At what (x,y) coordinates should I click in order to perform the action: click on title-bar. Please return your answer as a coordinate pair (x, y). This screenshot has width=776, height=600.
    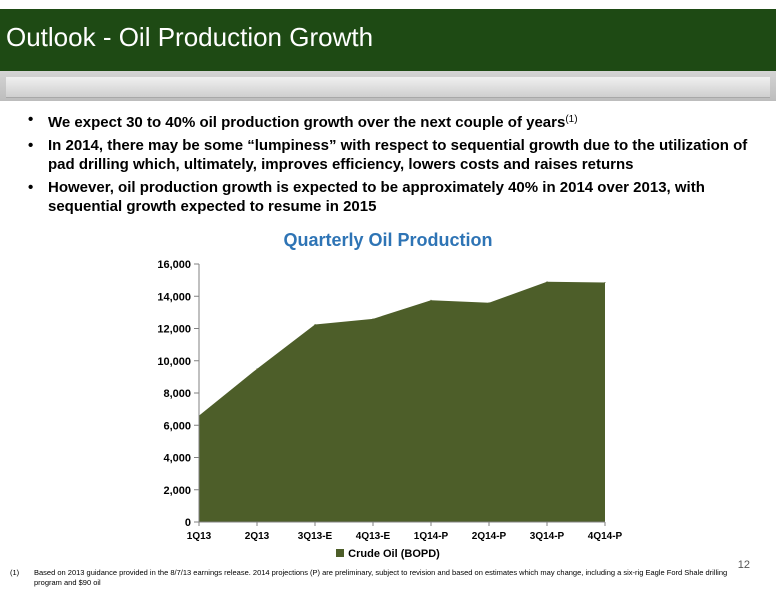
    Looking at the image, I should click on (388, 40).